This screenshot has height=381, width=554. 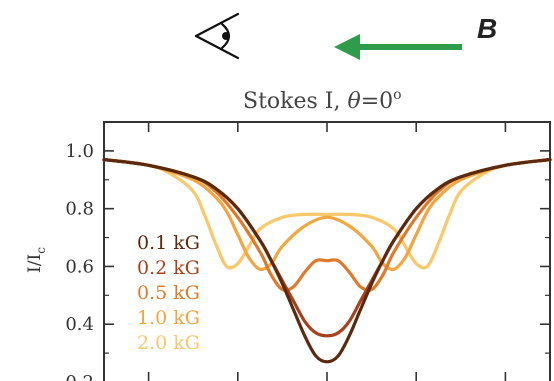 I want to click on chart-title-theta: θ, so click(x=353, y=101).